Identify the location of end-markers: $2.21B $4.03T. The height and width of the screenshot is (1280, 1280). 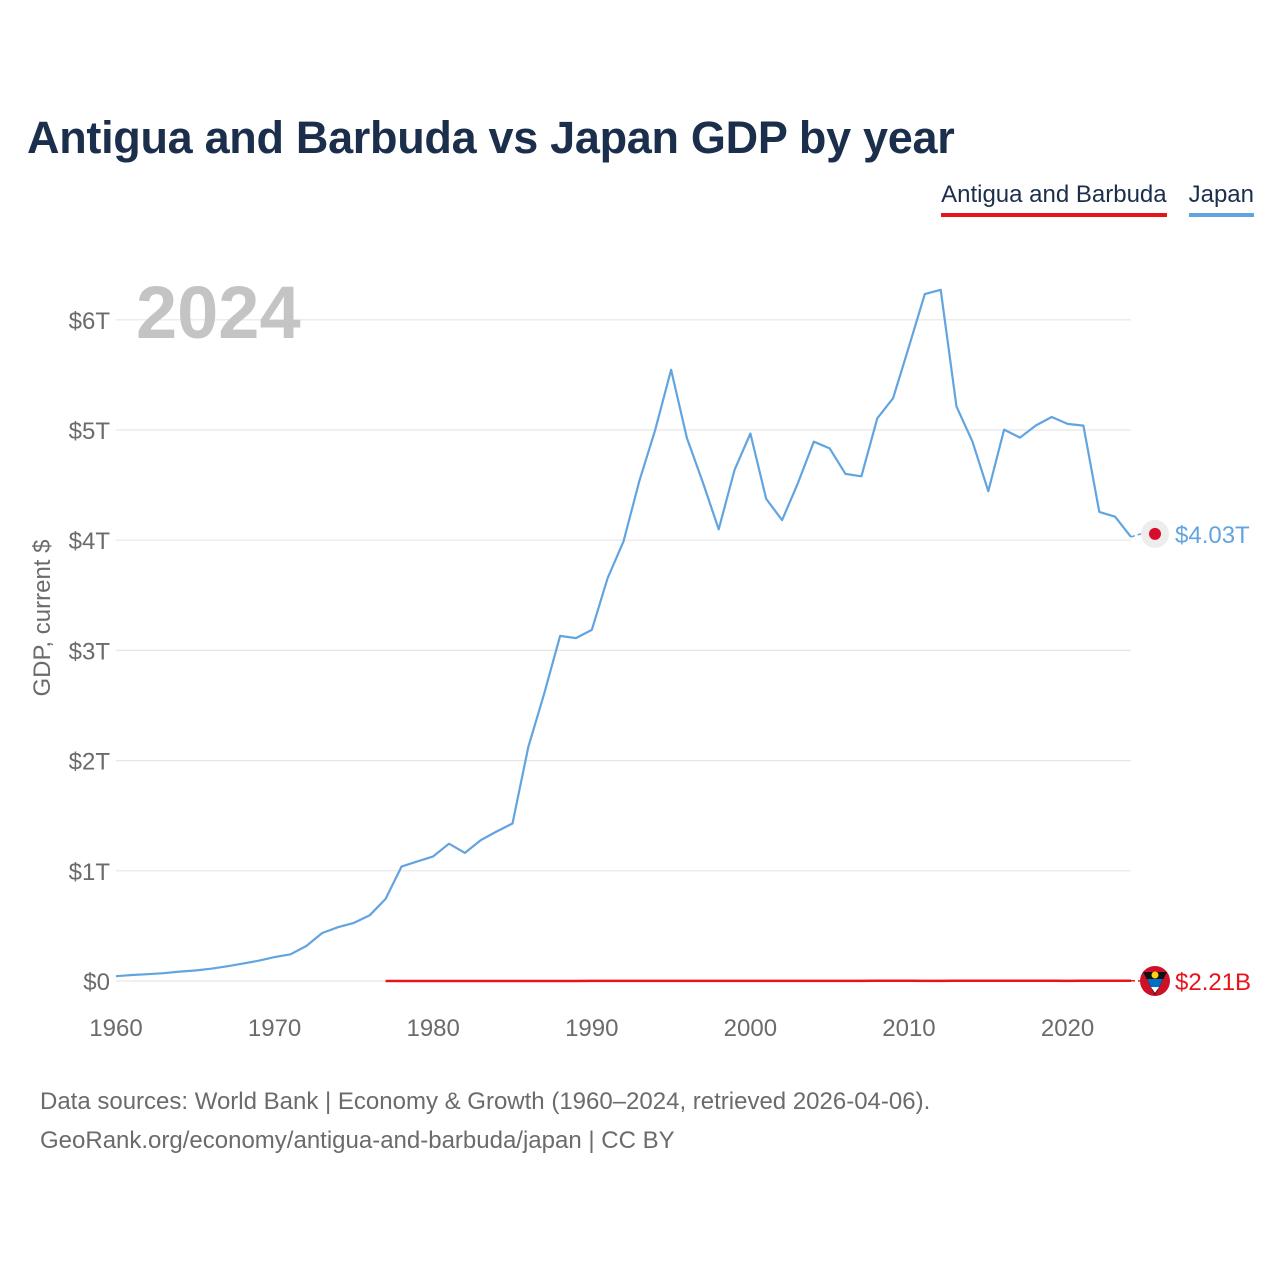
(1190, 757).